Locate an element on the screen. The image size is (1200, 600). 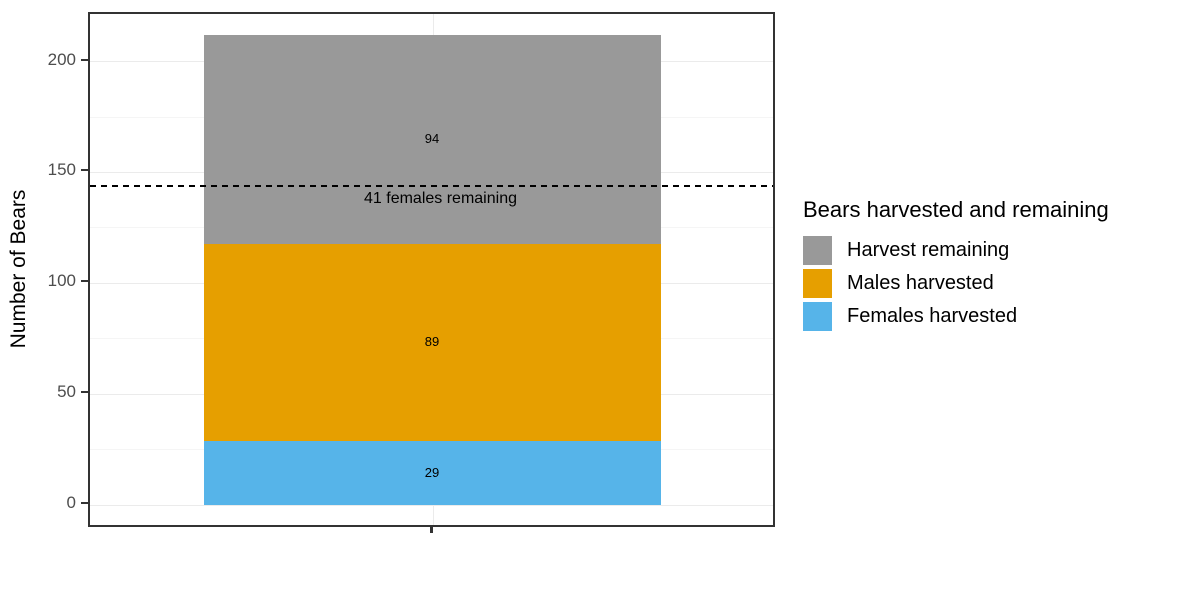
bar-value-label: 29 is located at coordinates (432, 473).